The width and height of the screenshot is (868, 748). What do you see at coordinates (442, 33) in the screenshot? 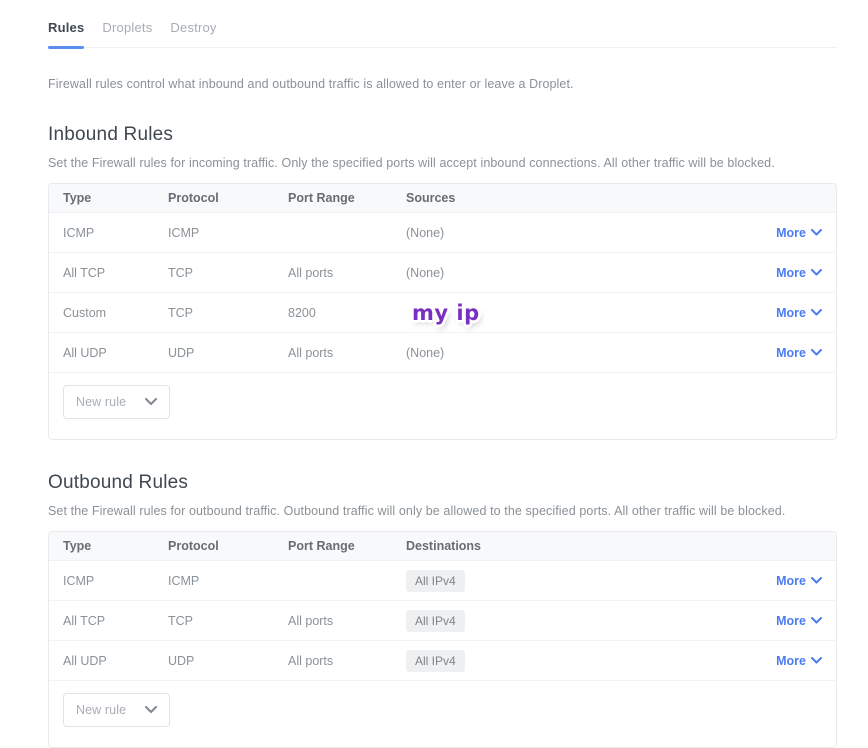
I see `tab-bar: Rules Droplets Destroy` at bounding box center [442, 33].